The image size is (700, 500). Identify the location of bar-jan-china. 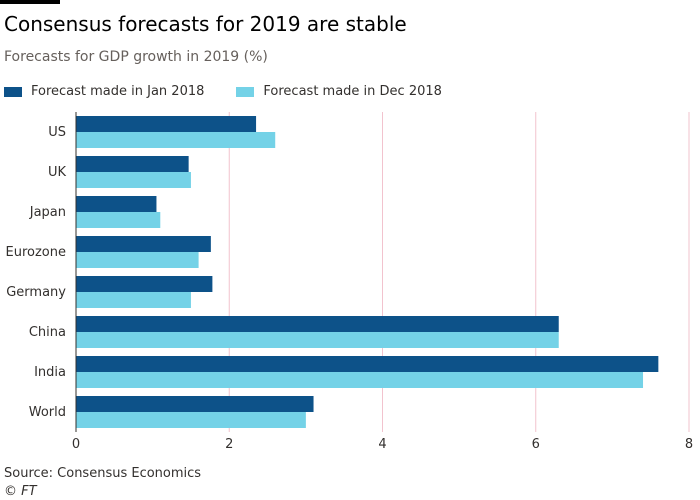
(317, 324).